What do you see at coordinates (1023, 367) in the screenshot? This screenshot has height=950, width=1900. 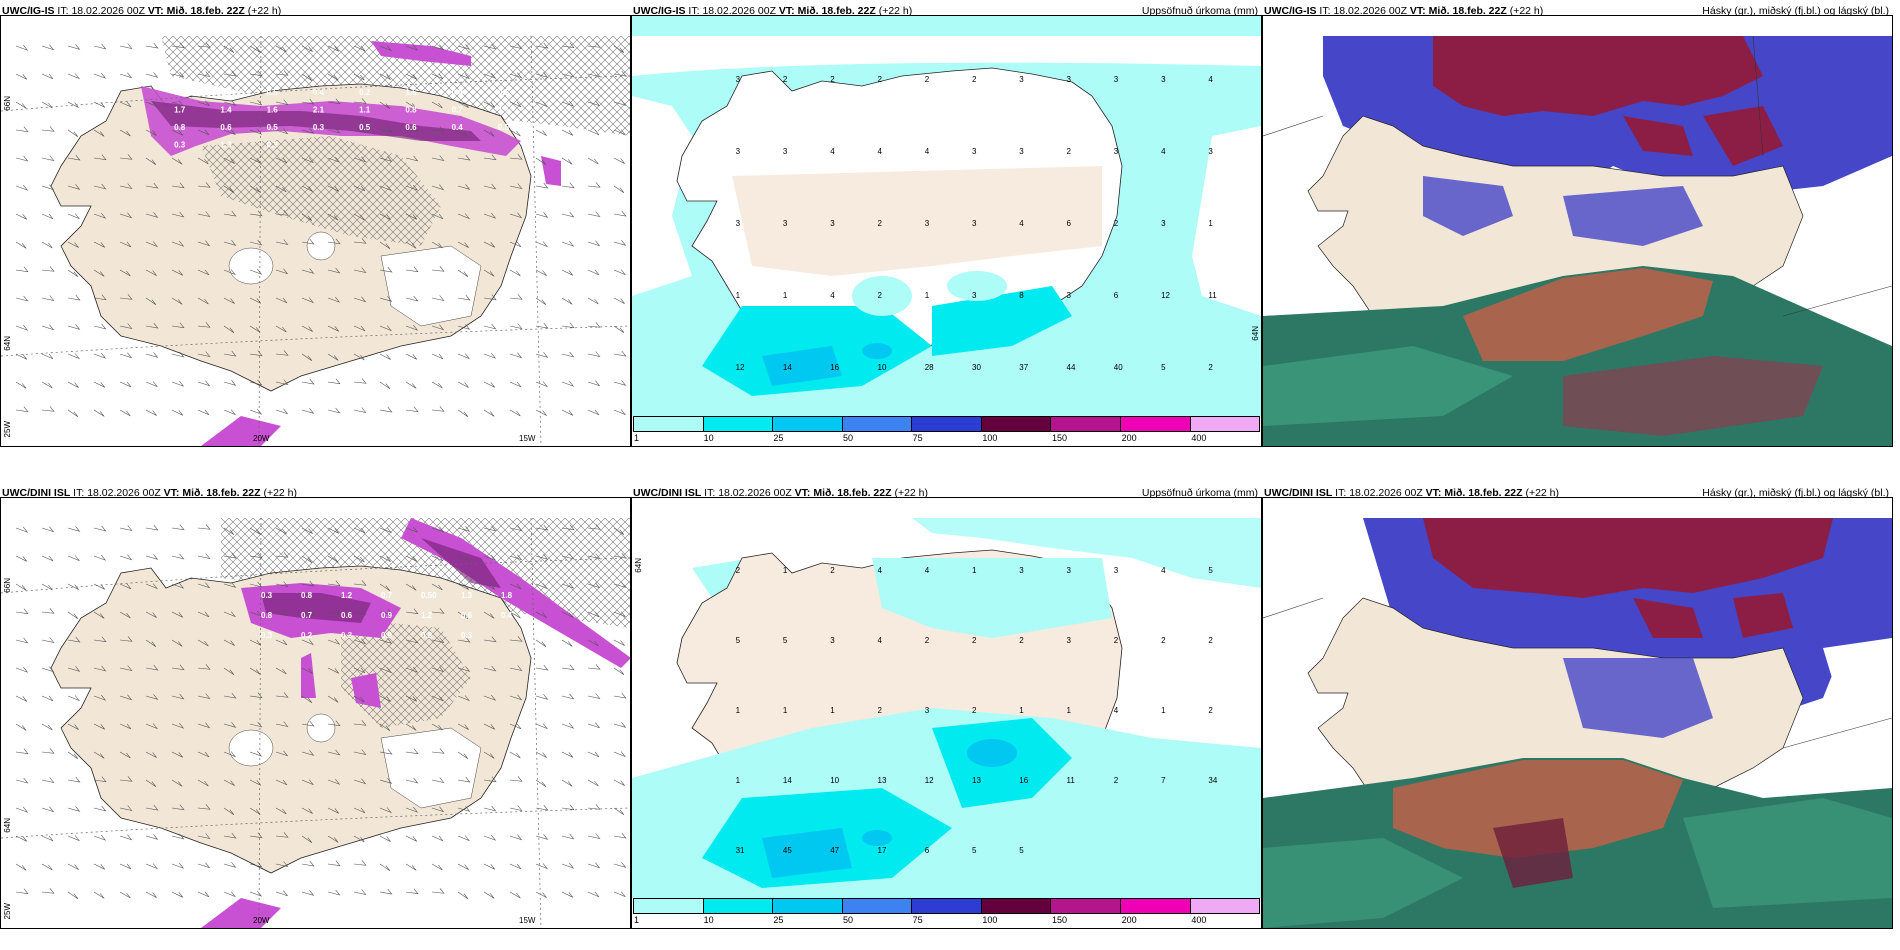 I see `value-label: 37` at bounding box center [1023, 367].